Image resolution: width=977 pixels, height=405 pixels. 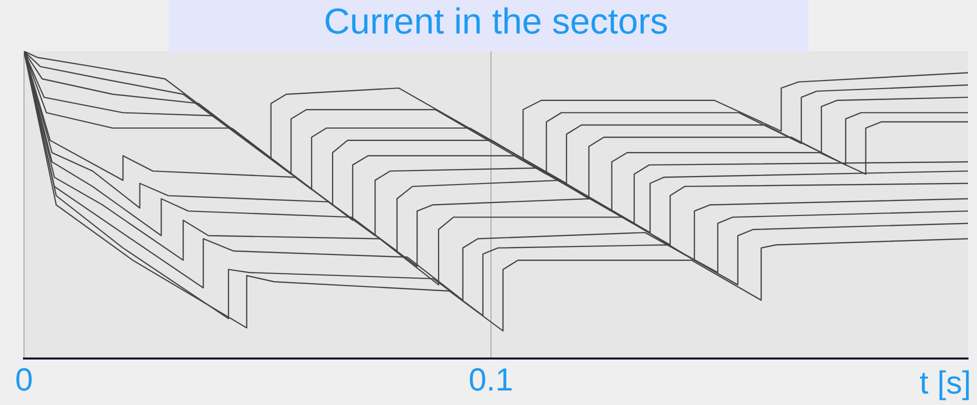 What do you see at coordinates (491, 380) in the screenshot?
I see `x-tick-label: 0.1` at bounding box center [491, 380].